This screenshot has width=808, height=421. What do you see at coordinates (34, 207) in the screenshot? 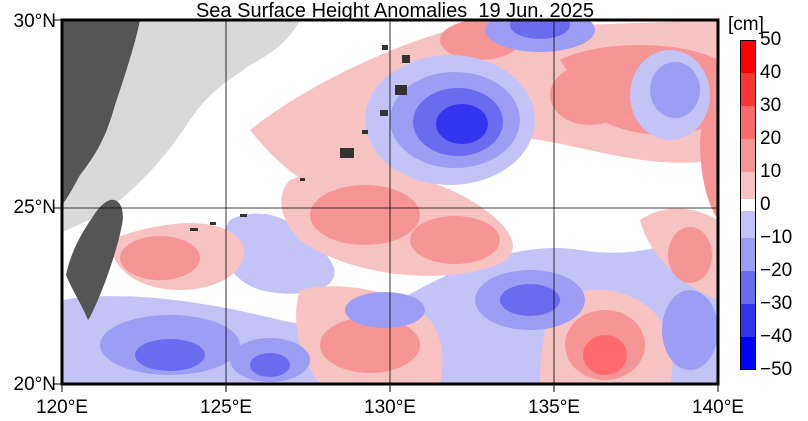
I see `lat-label-25n: 25°N` at bounding box center [34, 207].